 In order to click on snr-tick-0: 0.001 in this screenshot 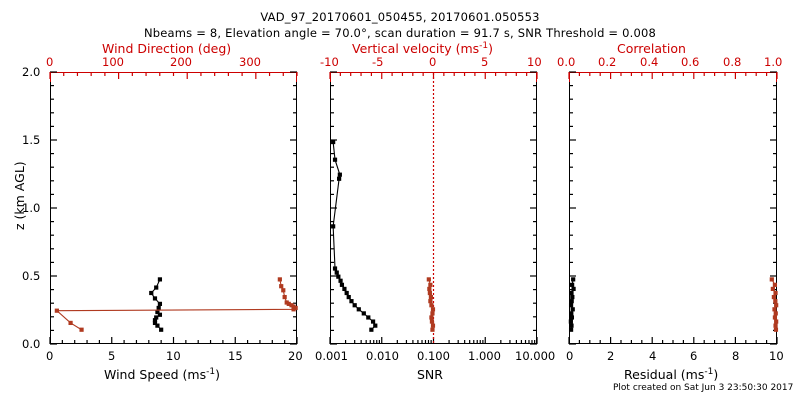, I will do `click(331, 356)`.